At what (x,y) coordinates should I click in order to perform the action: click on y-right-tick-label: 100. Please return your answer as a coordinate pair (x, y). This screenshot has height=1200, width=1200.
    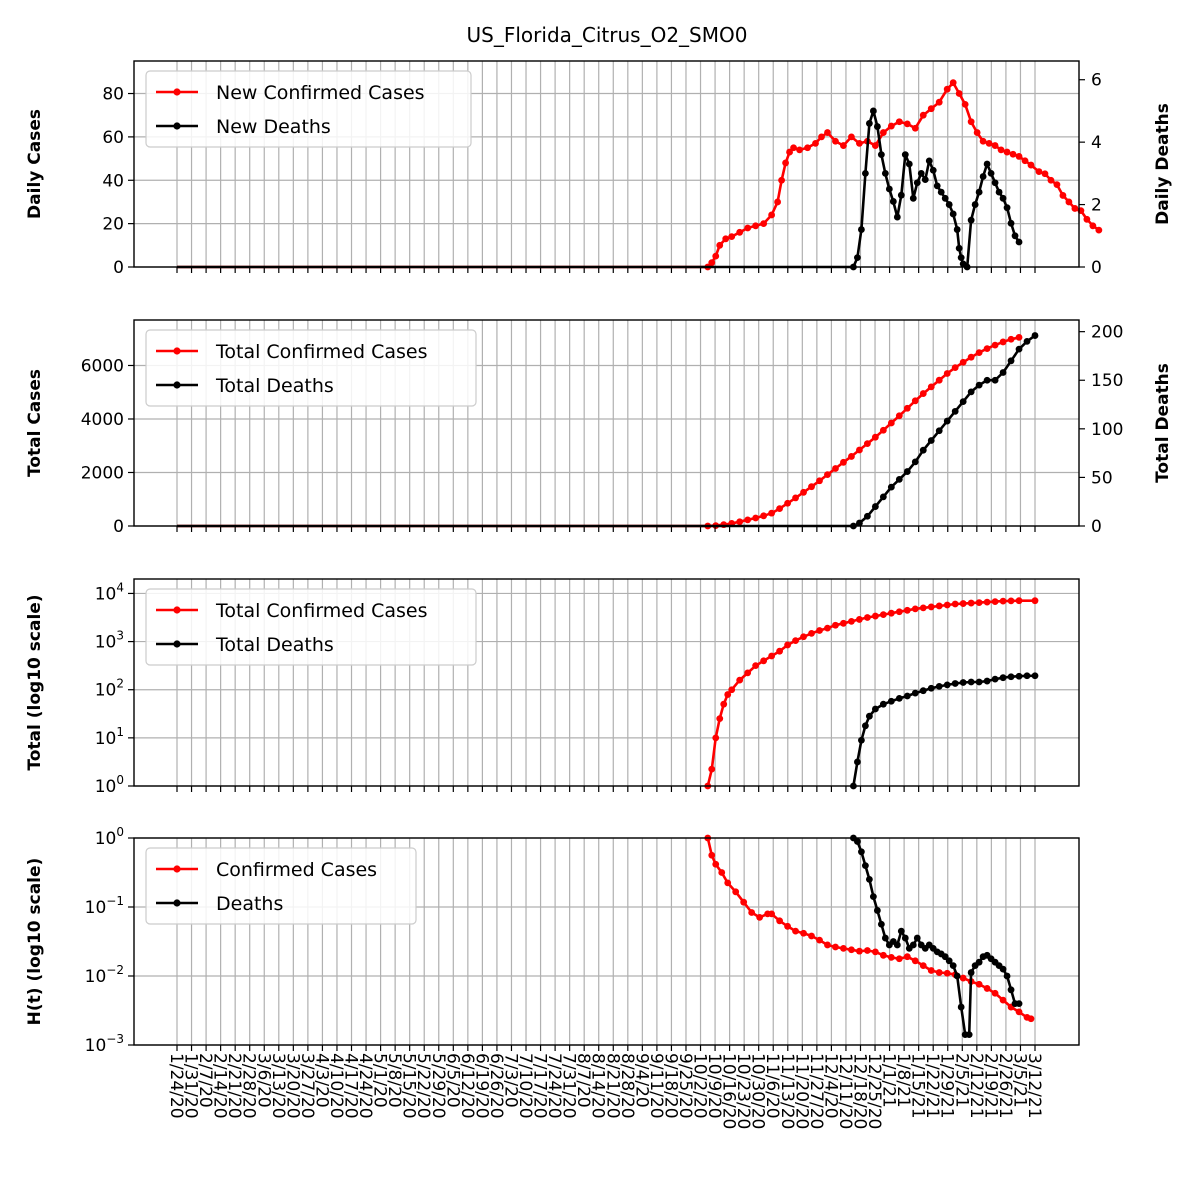
    Looking at the image, I should click on (1107, 430).